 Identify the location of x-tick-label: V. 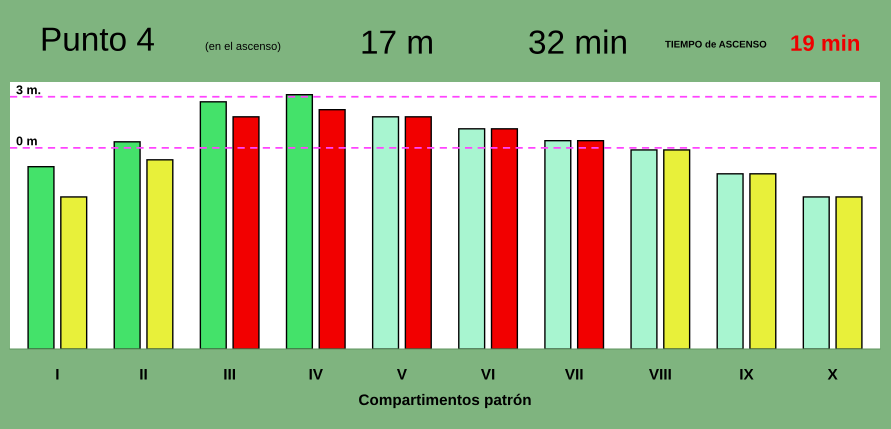
(401, 374).